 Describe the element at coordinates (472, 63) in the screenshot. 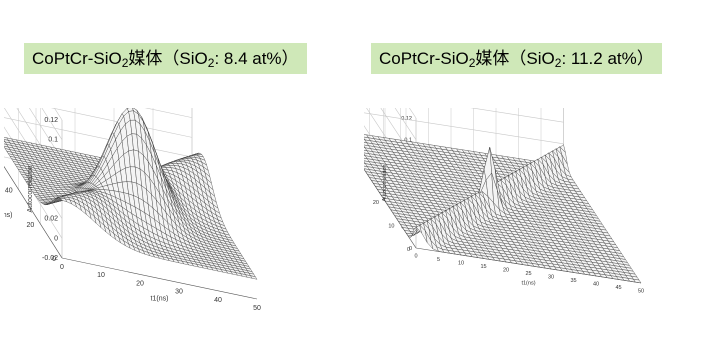

I see `title-right-sub: 2` at that location.